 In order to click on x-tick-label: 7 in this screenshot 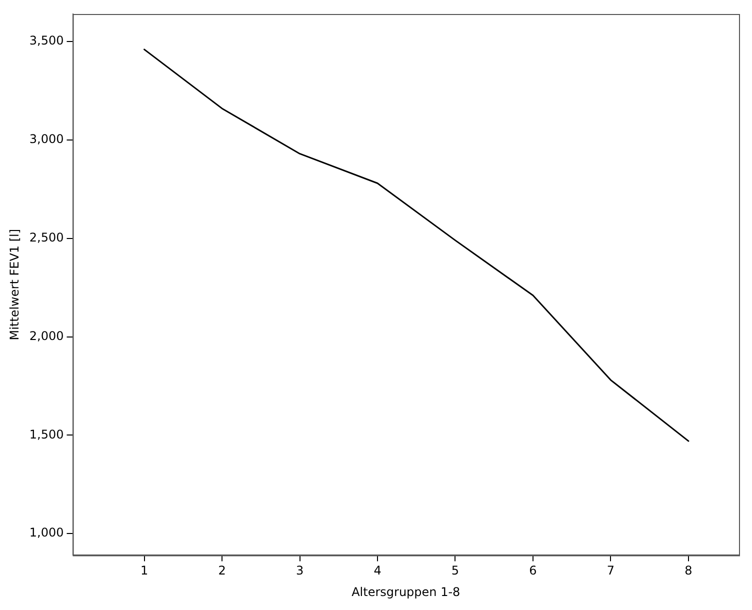, I will do `click(610, 571)`.